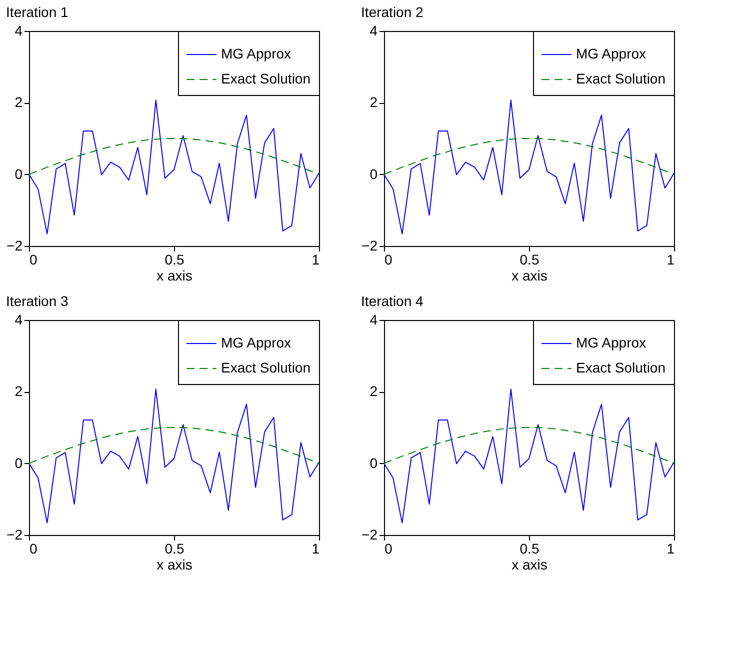 Image resolution: width=744 pixels, height=651 pixels. What do you see at coordinates (37, 12) in the screenshot?
I see `chart-title: Iteration 1` at bounding box center [37, 12].